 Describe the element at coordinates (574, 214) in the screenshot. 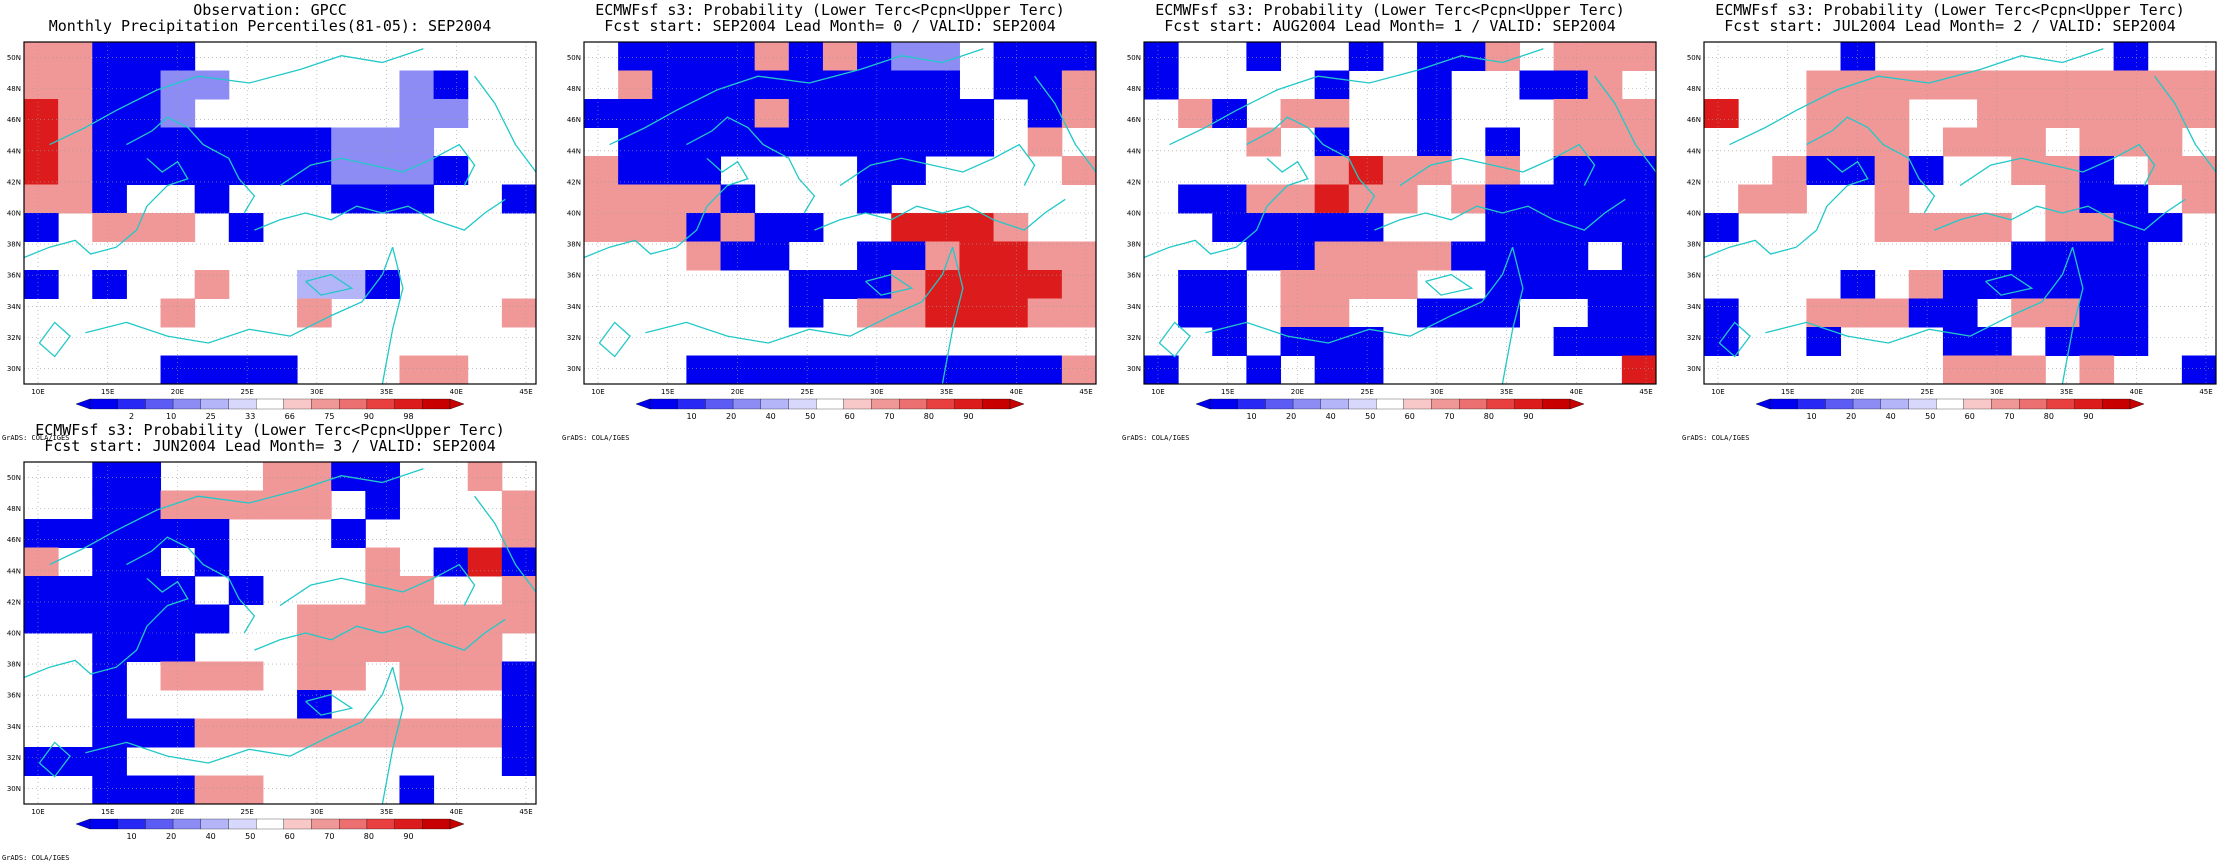

I see `lat-tick-label: 40N` at that location.